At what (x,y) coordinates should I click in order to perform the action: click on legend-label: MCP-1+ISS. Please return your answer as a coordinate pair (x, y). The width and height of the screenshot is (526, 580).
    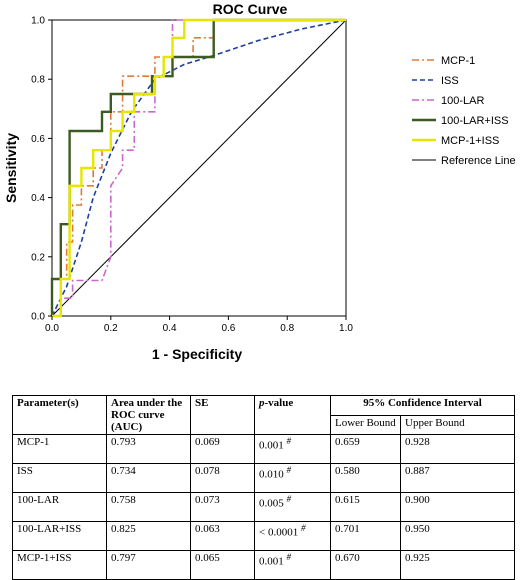
    Looking at the image, I should click on (470, 141).